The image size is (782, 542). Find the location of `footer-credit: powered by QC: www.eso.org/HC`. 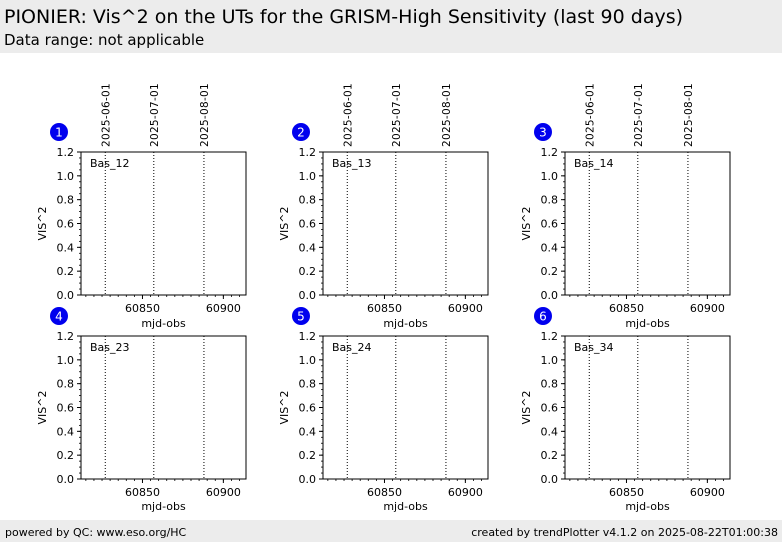

footer-credit: powered by QC: www.eso.org/HC is located at coordinates (96, 532).